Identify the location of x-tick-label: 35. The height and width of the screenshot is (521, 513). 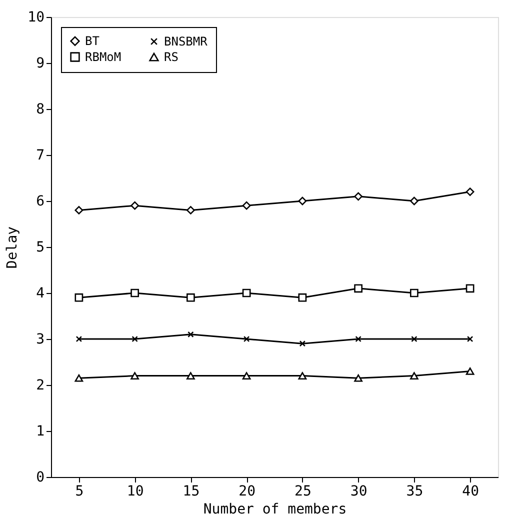
(415, 492).